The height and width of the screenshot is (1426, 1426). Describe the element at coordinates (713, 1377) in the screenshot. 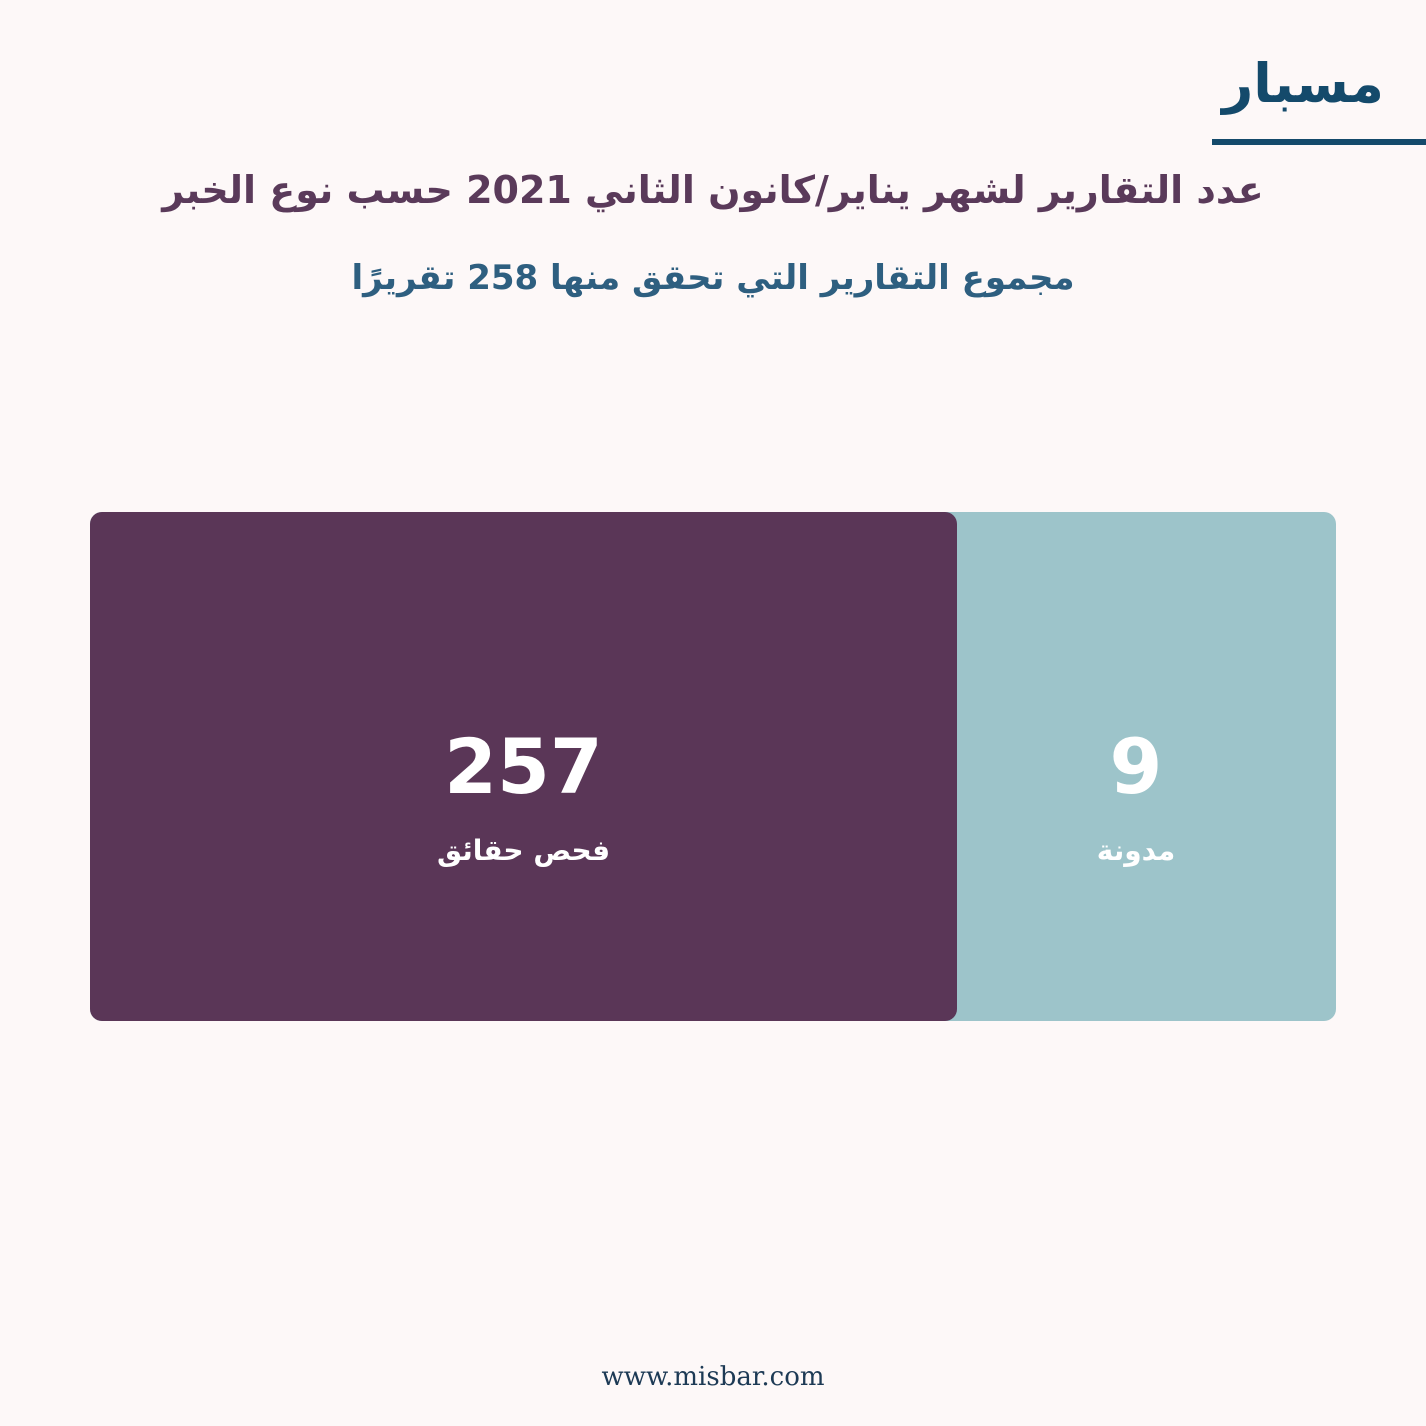

I see `website-url: www.misbar.com` at that location.